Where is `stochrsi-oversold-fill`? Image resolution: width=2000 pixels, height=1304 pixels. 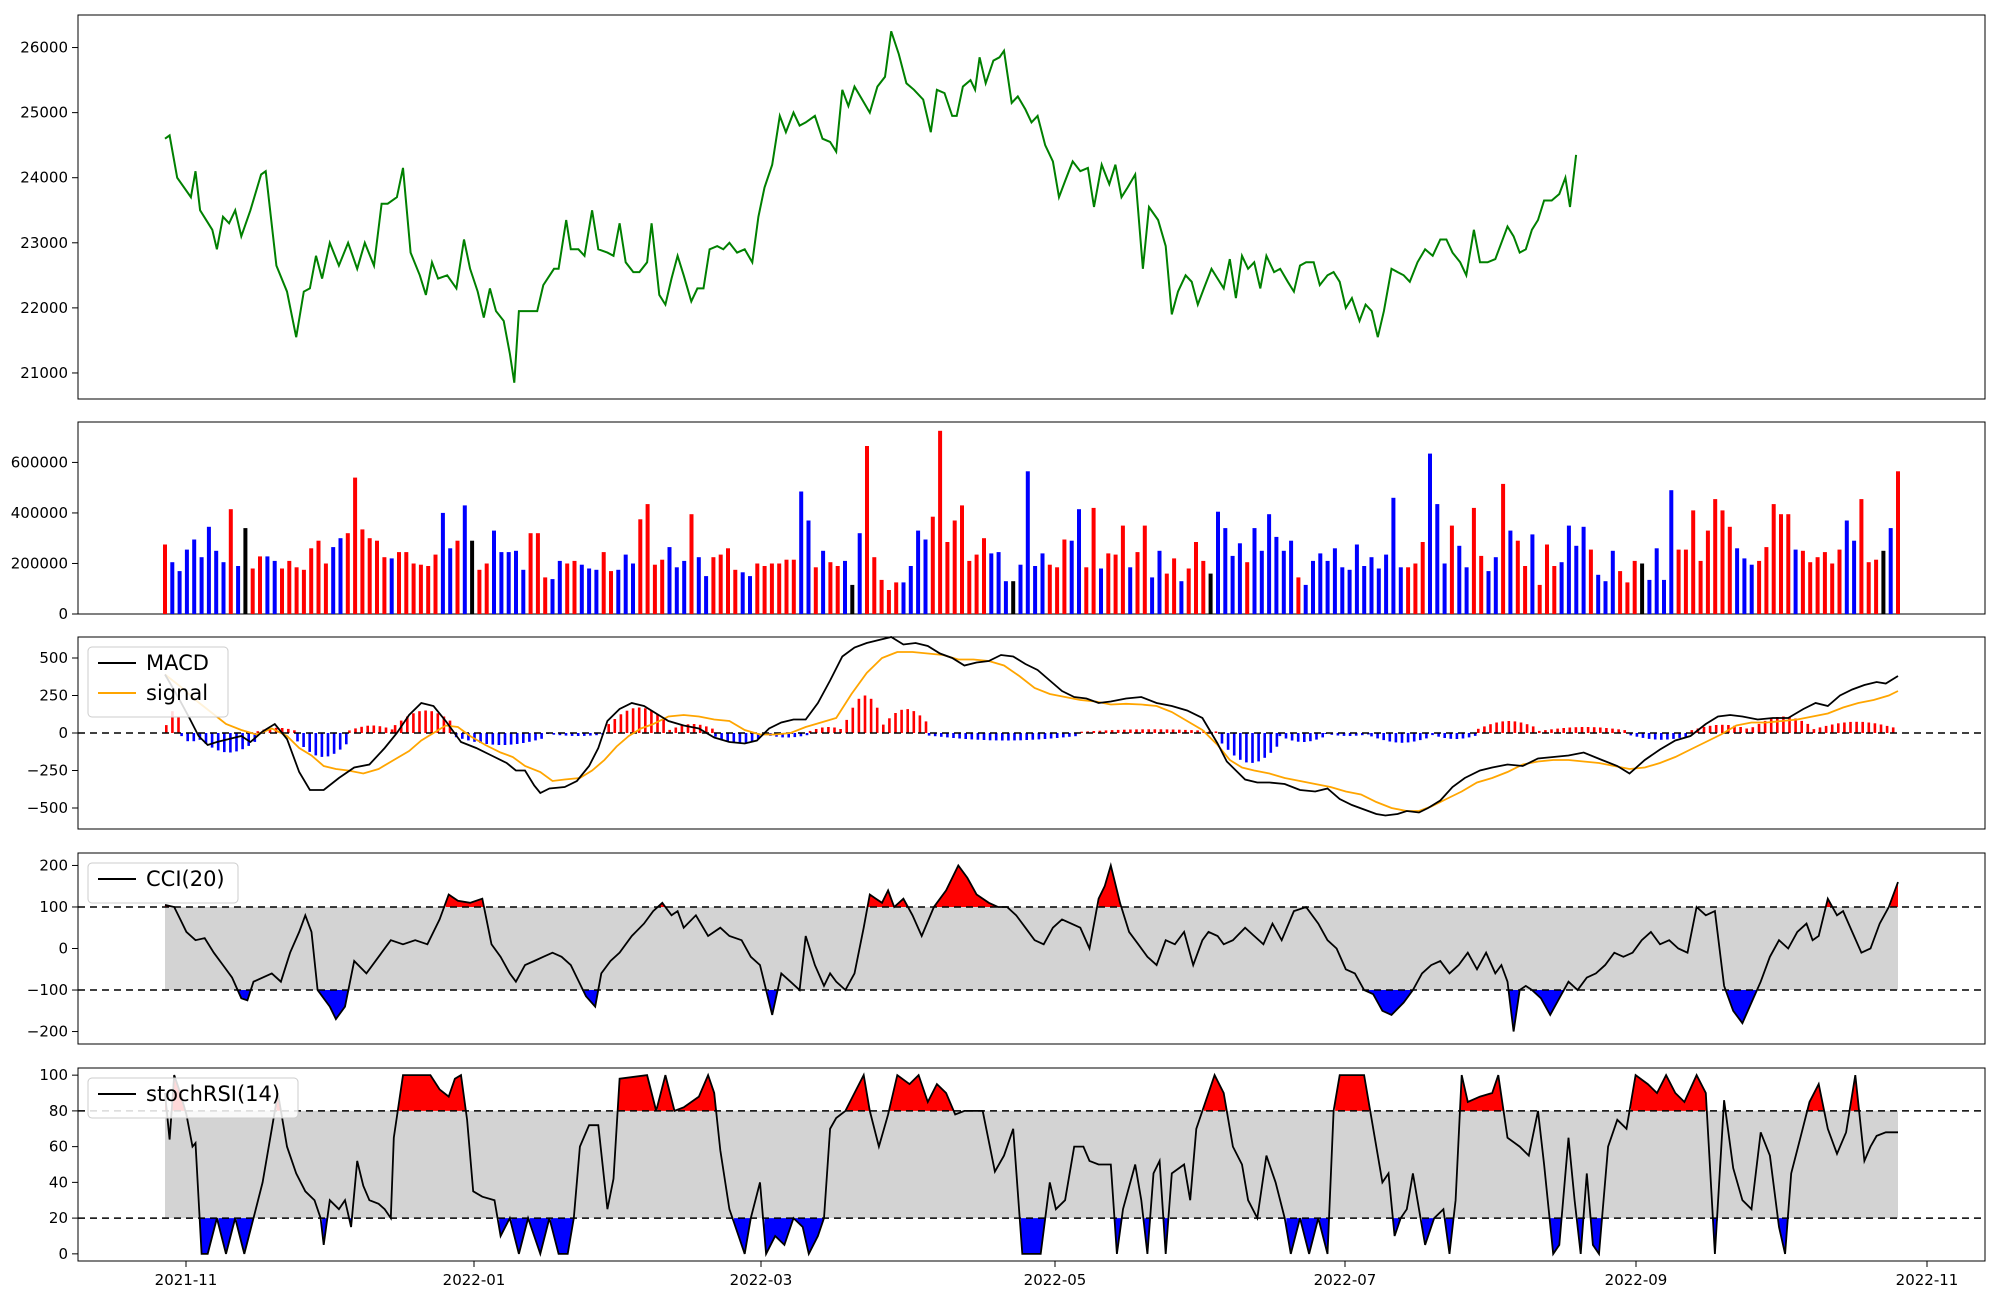
stochrsi-oversold-fill is located at coordinates (779, 1236).